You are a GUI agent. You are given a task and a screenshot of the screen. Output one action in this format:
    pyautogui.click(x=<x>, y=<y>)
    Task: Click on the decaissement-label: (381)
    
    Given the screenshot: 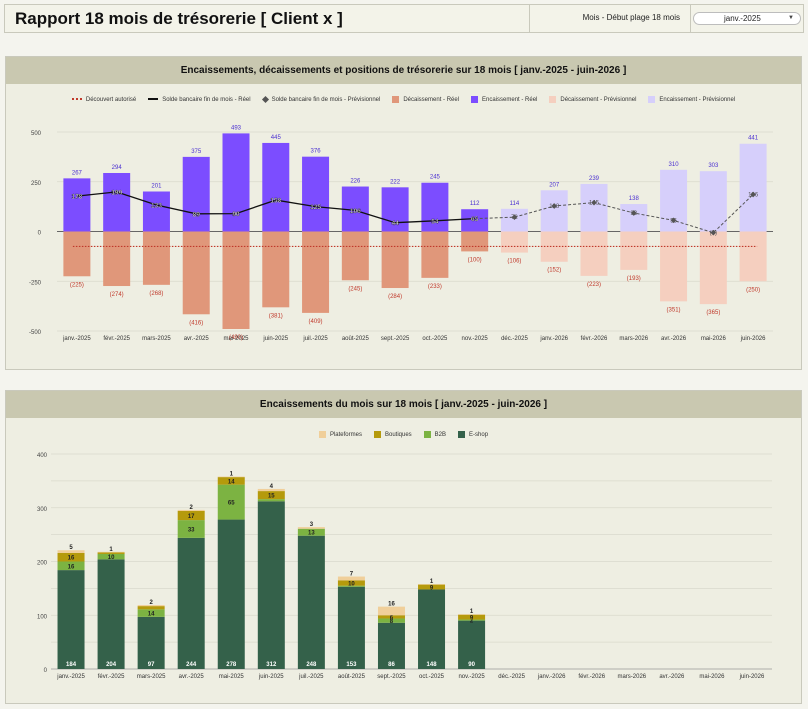 What is the action you would take?
    pyautogui.click(x=276, y=316)
    